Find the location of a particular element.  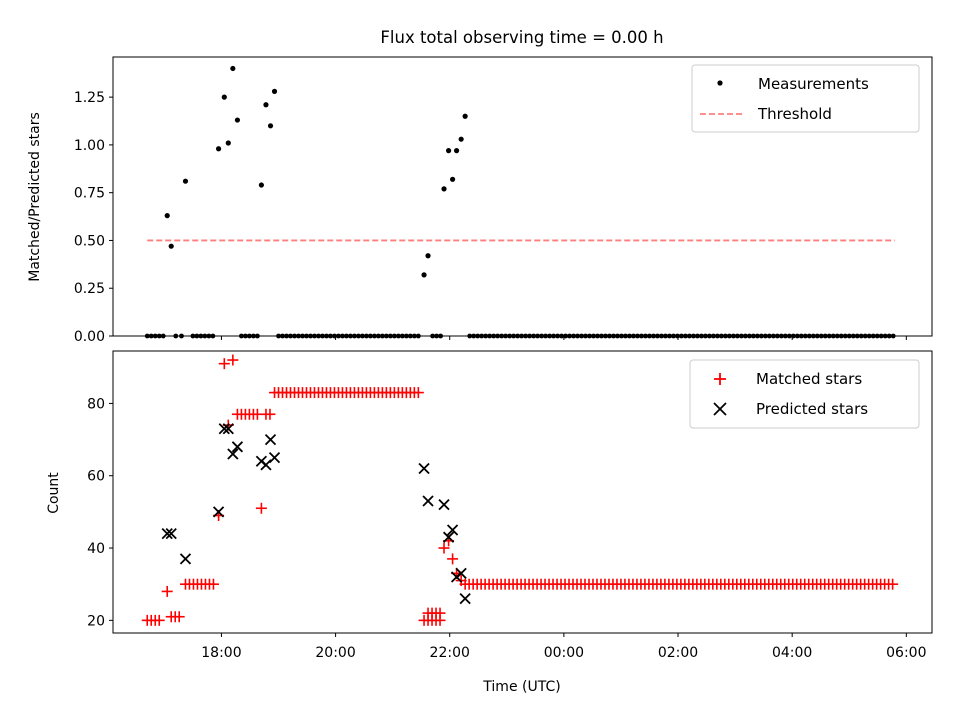

y-tick-label: 0.00 is located at coordinates (89, 337).